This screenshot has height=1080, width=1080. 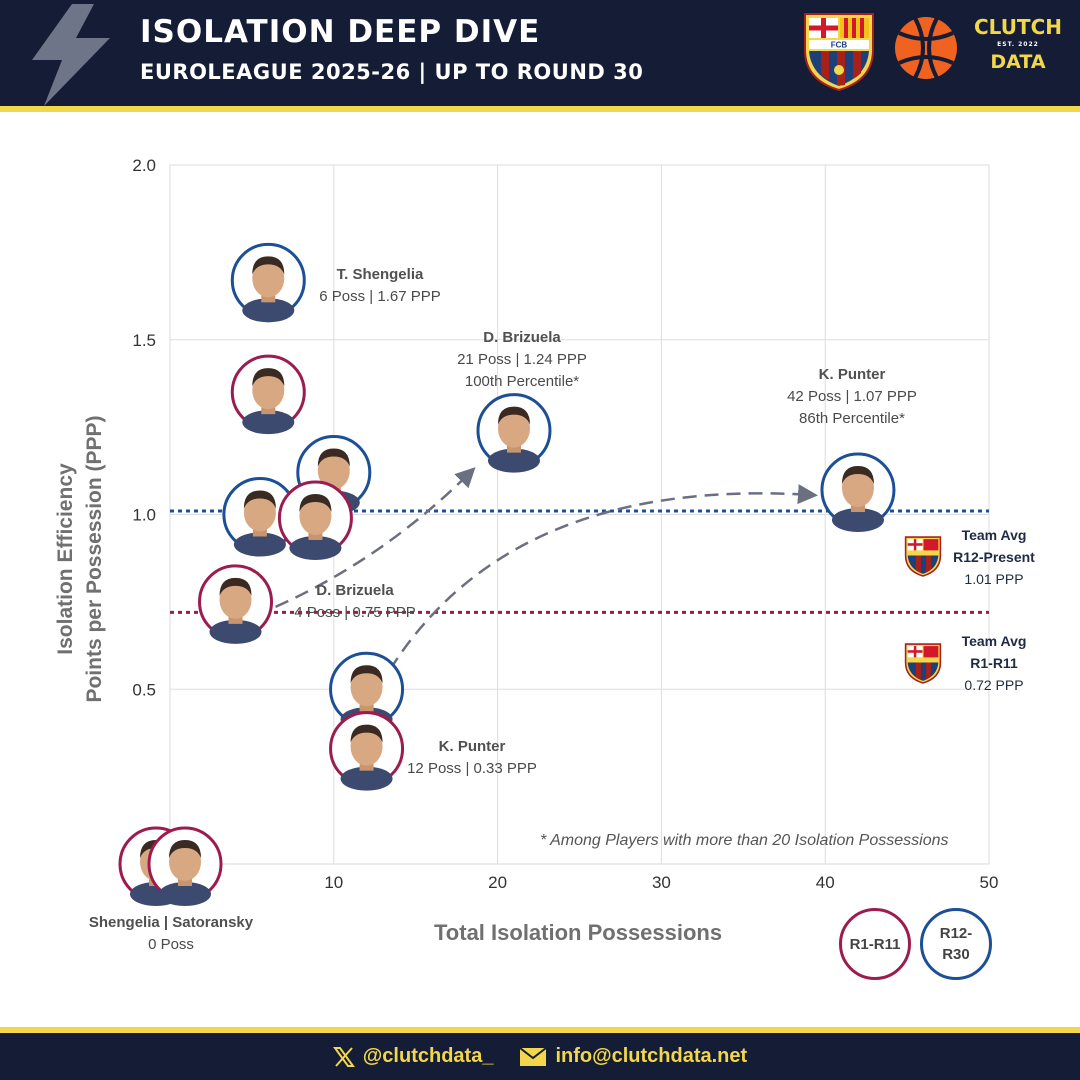 What do you see at coordinates (472, 768) in the screenshot?
I see `label-stats: 12 Poss | 0.33 PPP` at bounding box center [472, 768].